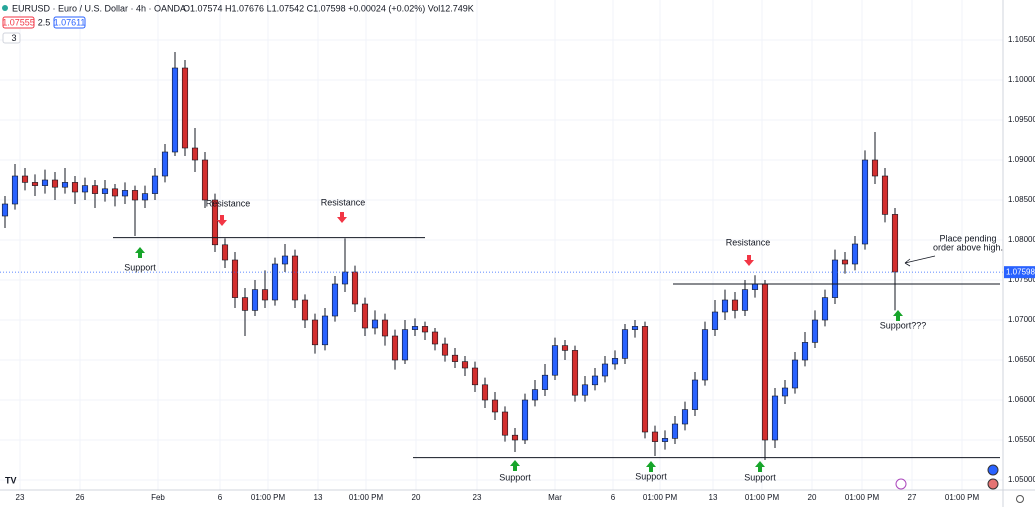 The height and width of the screenshot is (507, 1035). Describe the element at coordinates (99, 8) in the screenshot. I see `symbol: EURUSD · Euro / U.S. Dollar · 4h · OANDA` at that location.